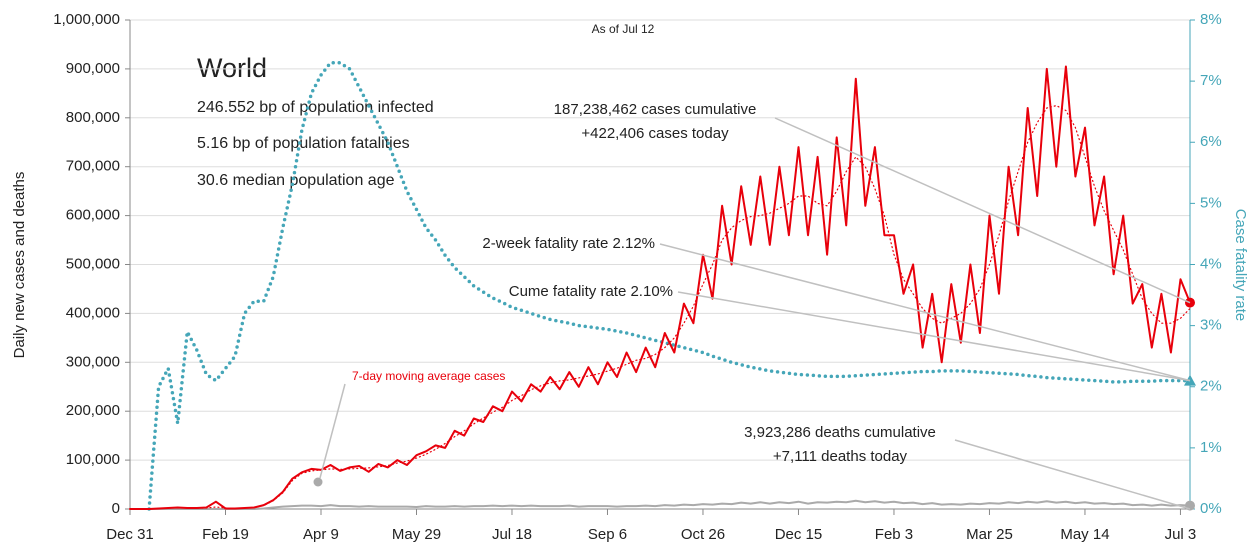  Describe the element at coordinates (660, 504) in the screenshot. I see `series-line` at that location.